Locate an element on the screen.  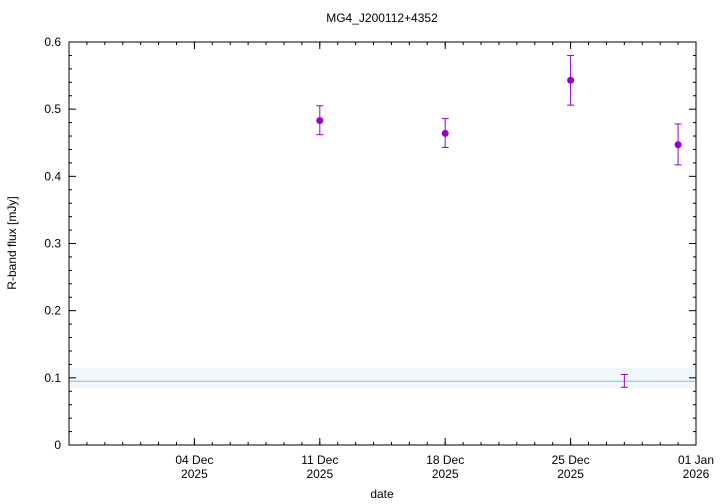
y-tick-label: 0.6 is located at coordinates (52, 42).